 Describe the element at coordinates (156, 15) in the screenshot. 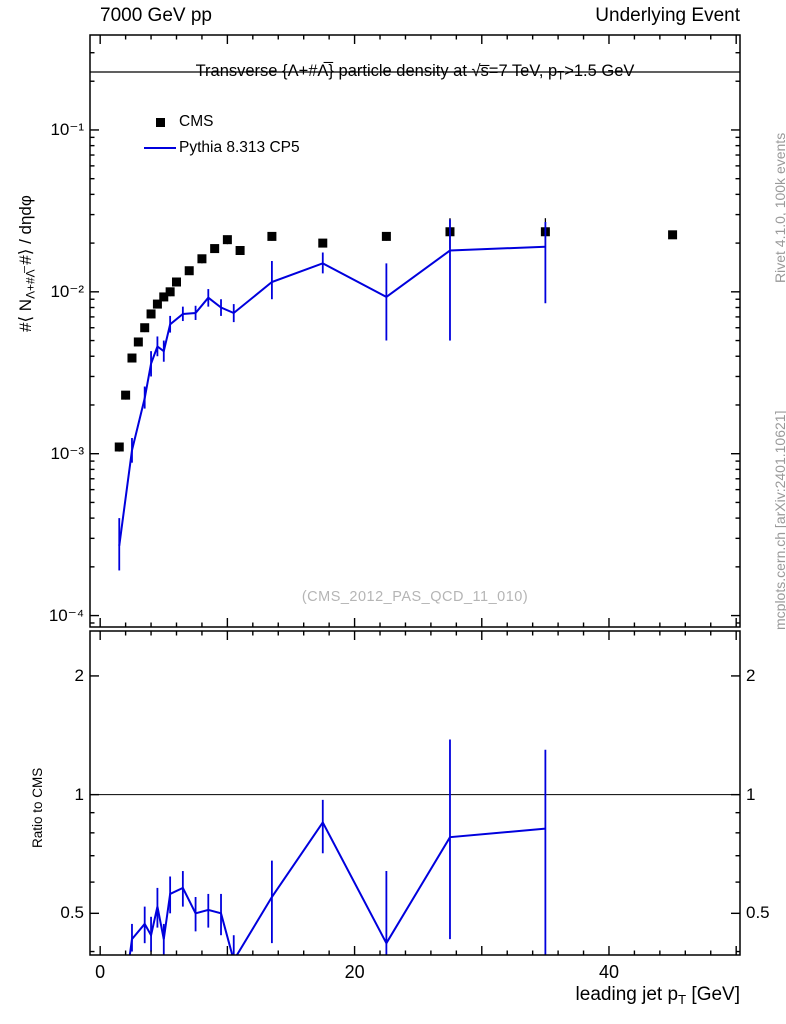

I see `beam-label: 7000 GeV pp` at that location.